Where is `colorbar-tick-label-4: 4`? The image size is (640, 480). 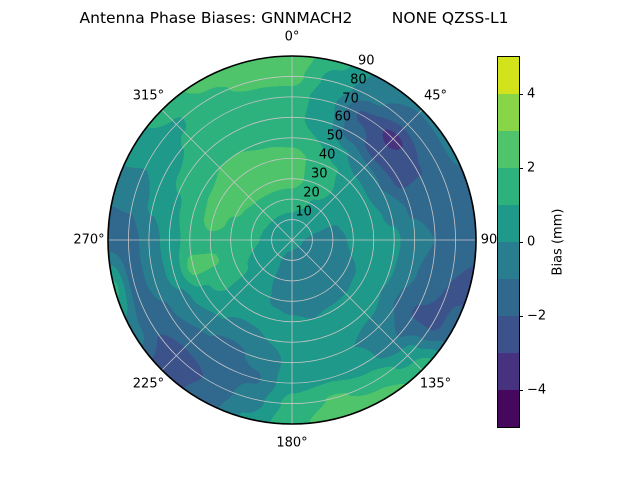 colorbar-tick-label-4: 4 is located at coordinates (531, 94).